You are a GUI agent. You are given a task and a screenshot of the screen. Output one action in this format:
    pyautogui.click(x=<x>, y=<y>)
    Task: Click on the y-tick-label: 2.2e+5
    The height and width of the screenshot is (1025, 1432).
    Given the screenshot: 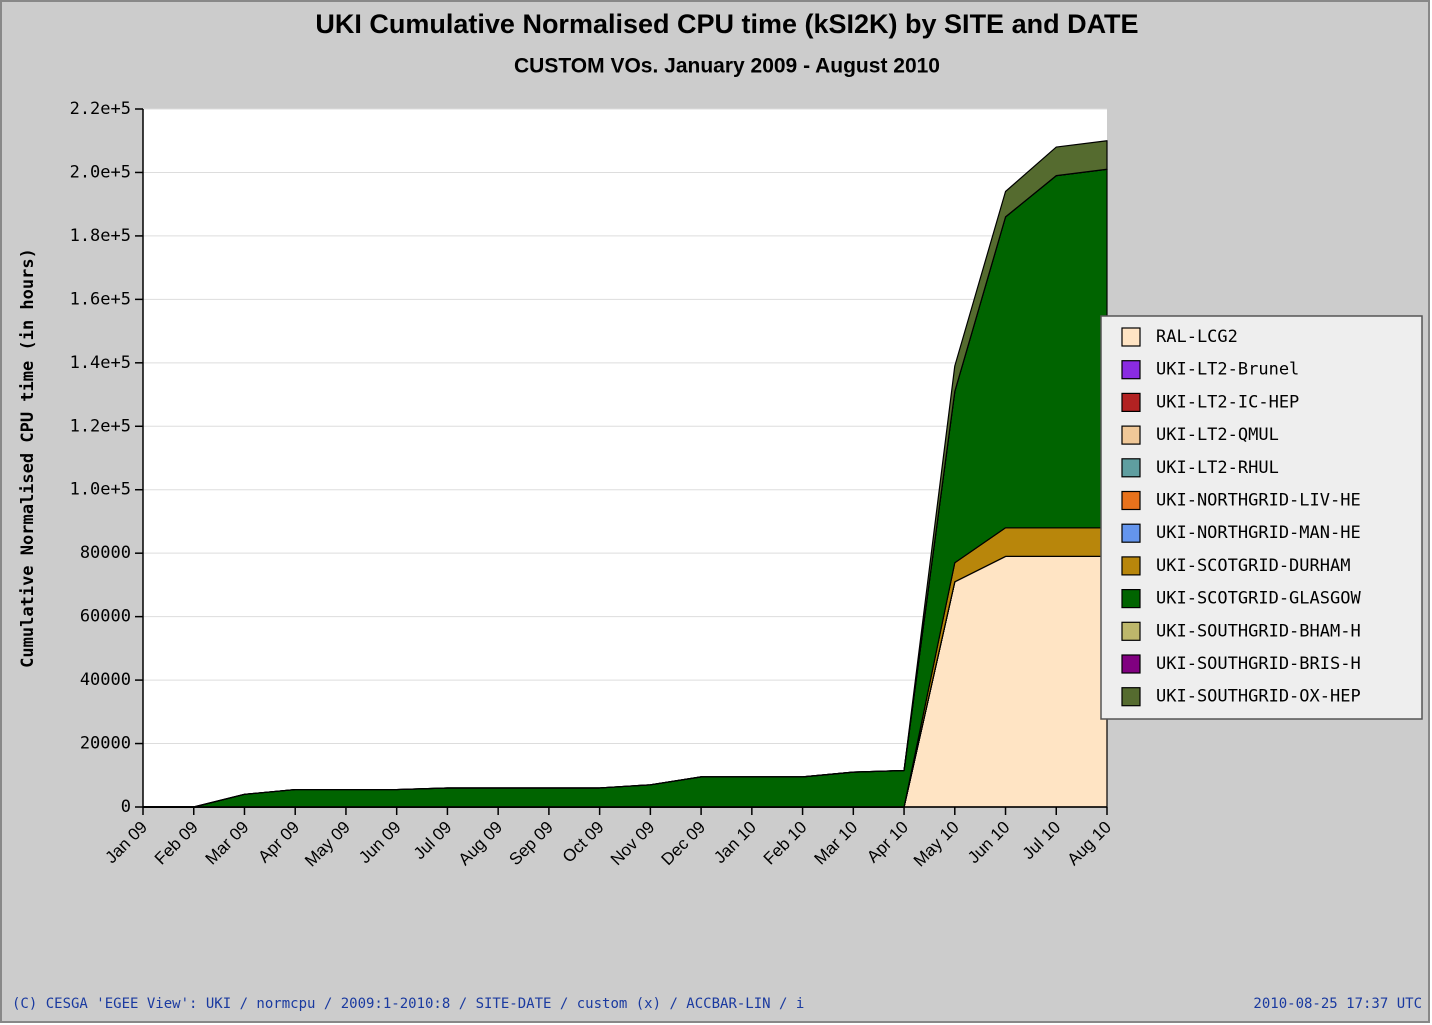 What is the action you would take?
    pyautogui.click(x=100, y=109)
    